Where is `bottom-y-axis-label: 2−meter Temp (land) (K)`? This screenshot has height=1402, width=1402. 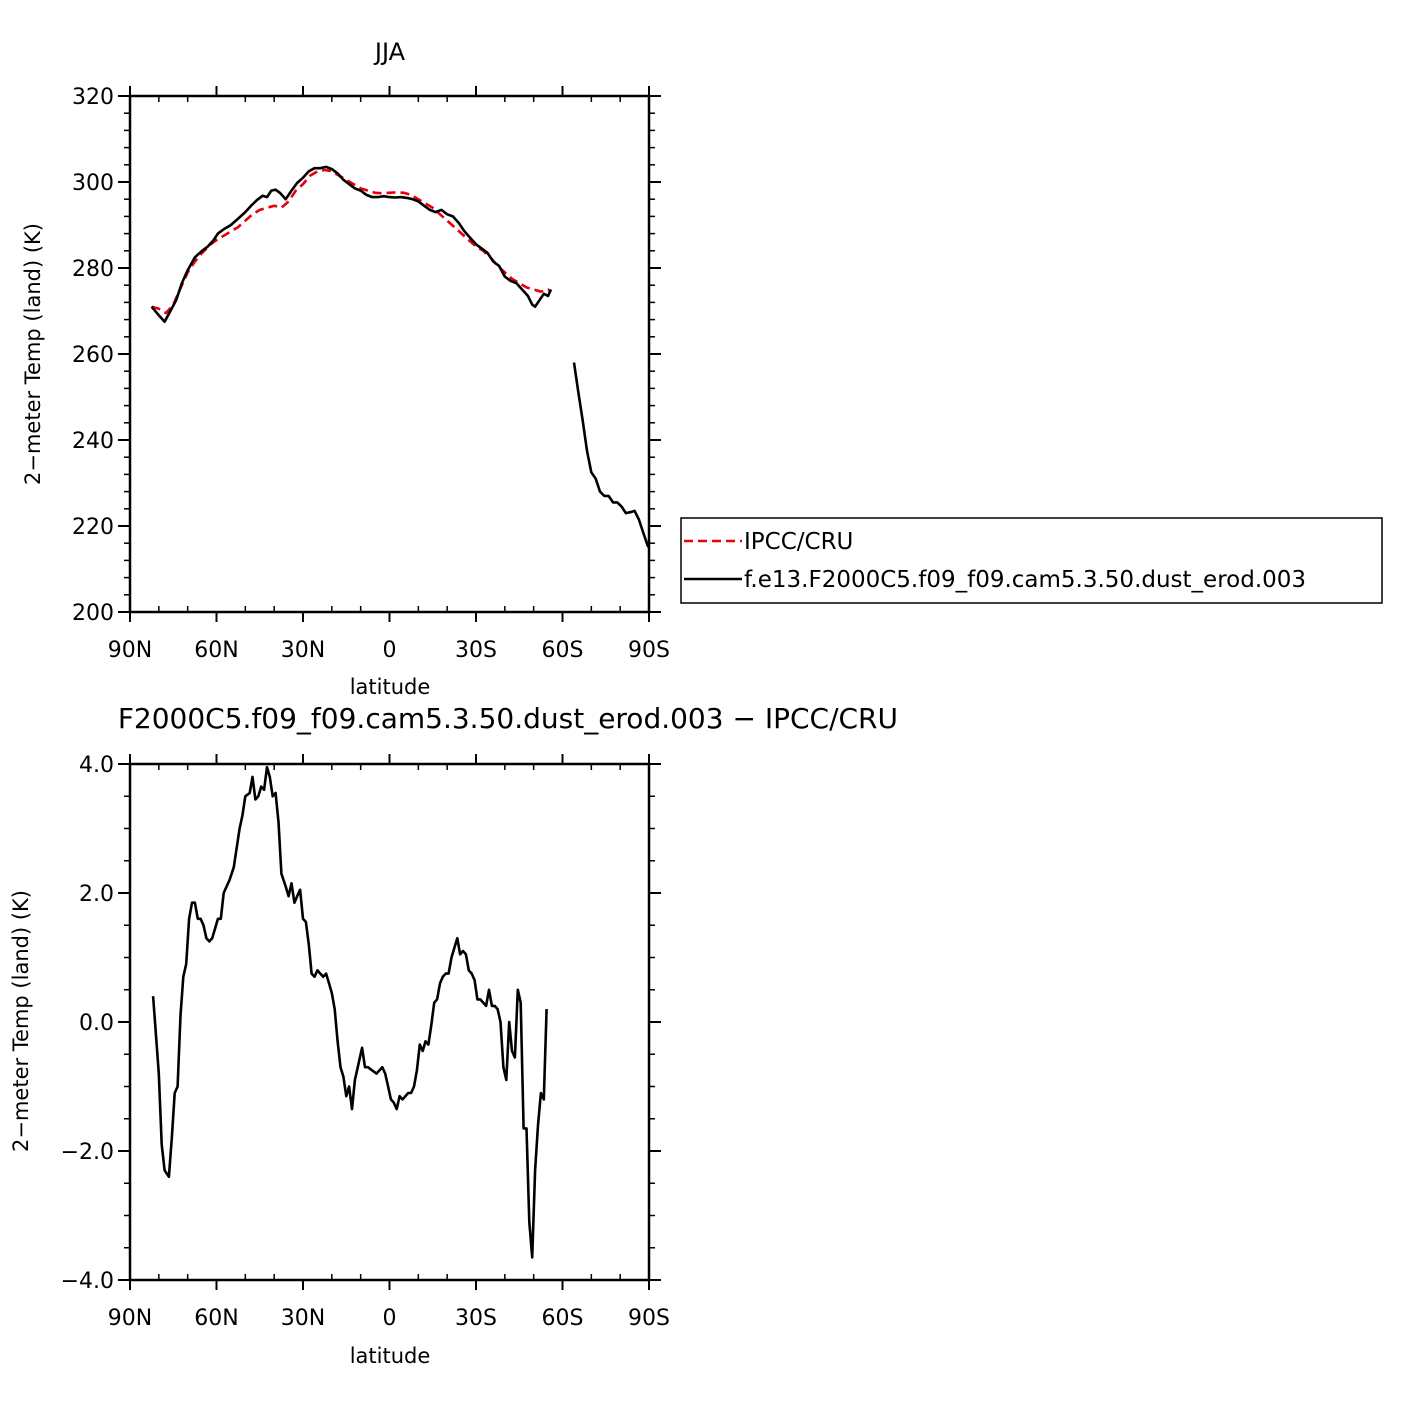
bottom-y-axis-label: 2−meter Temp (land) (K) is located at coordinates (21, 1021).